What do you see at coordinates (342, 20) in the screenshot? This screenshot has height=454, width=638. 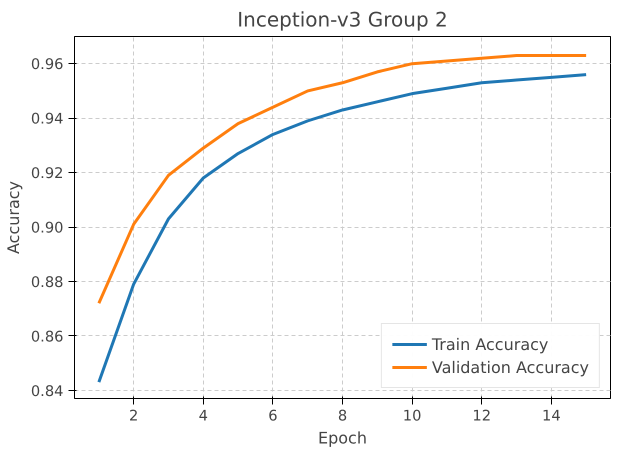 I see `chart-title: Inception-v3 Group 2` at bounding box center [342, 20].